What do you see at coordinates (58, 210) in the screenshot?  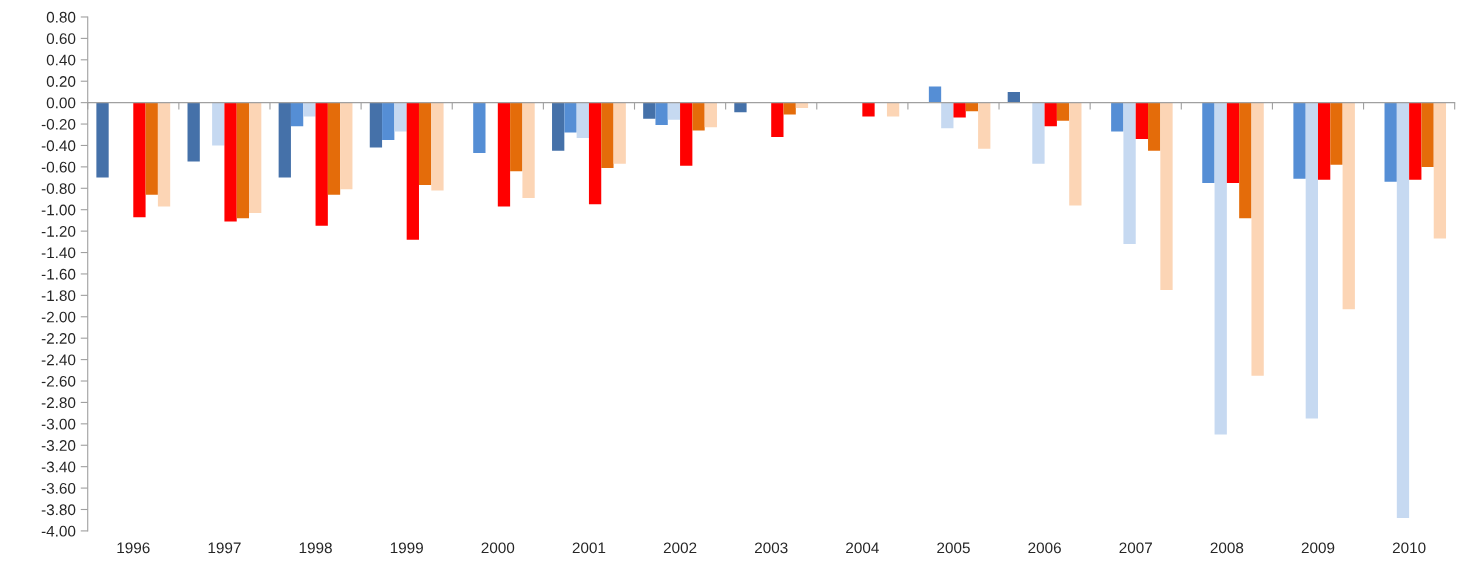 I see `y-tick-label: -1.00` at bounding box center [58, 210].